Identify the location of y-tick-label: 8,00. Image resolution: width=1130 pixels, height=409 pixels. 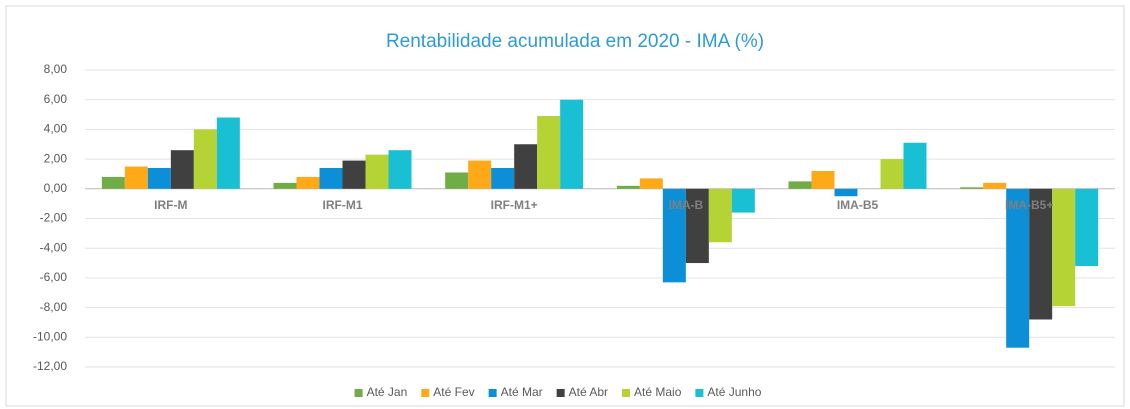
(56, 69).